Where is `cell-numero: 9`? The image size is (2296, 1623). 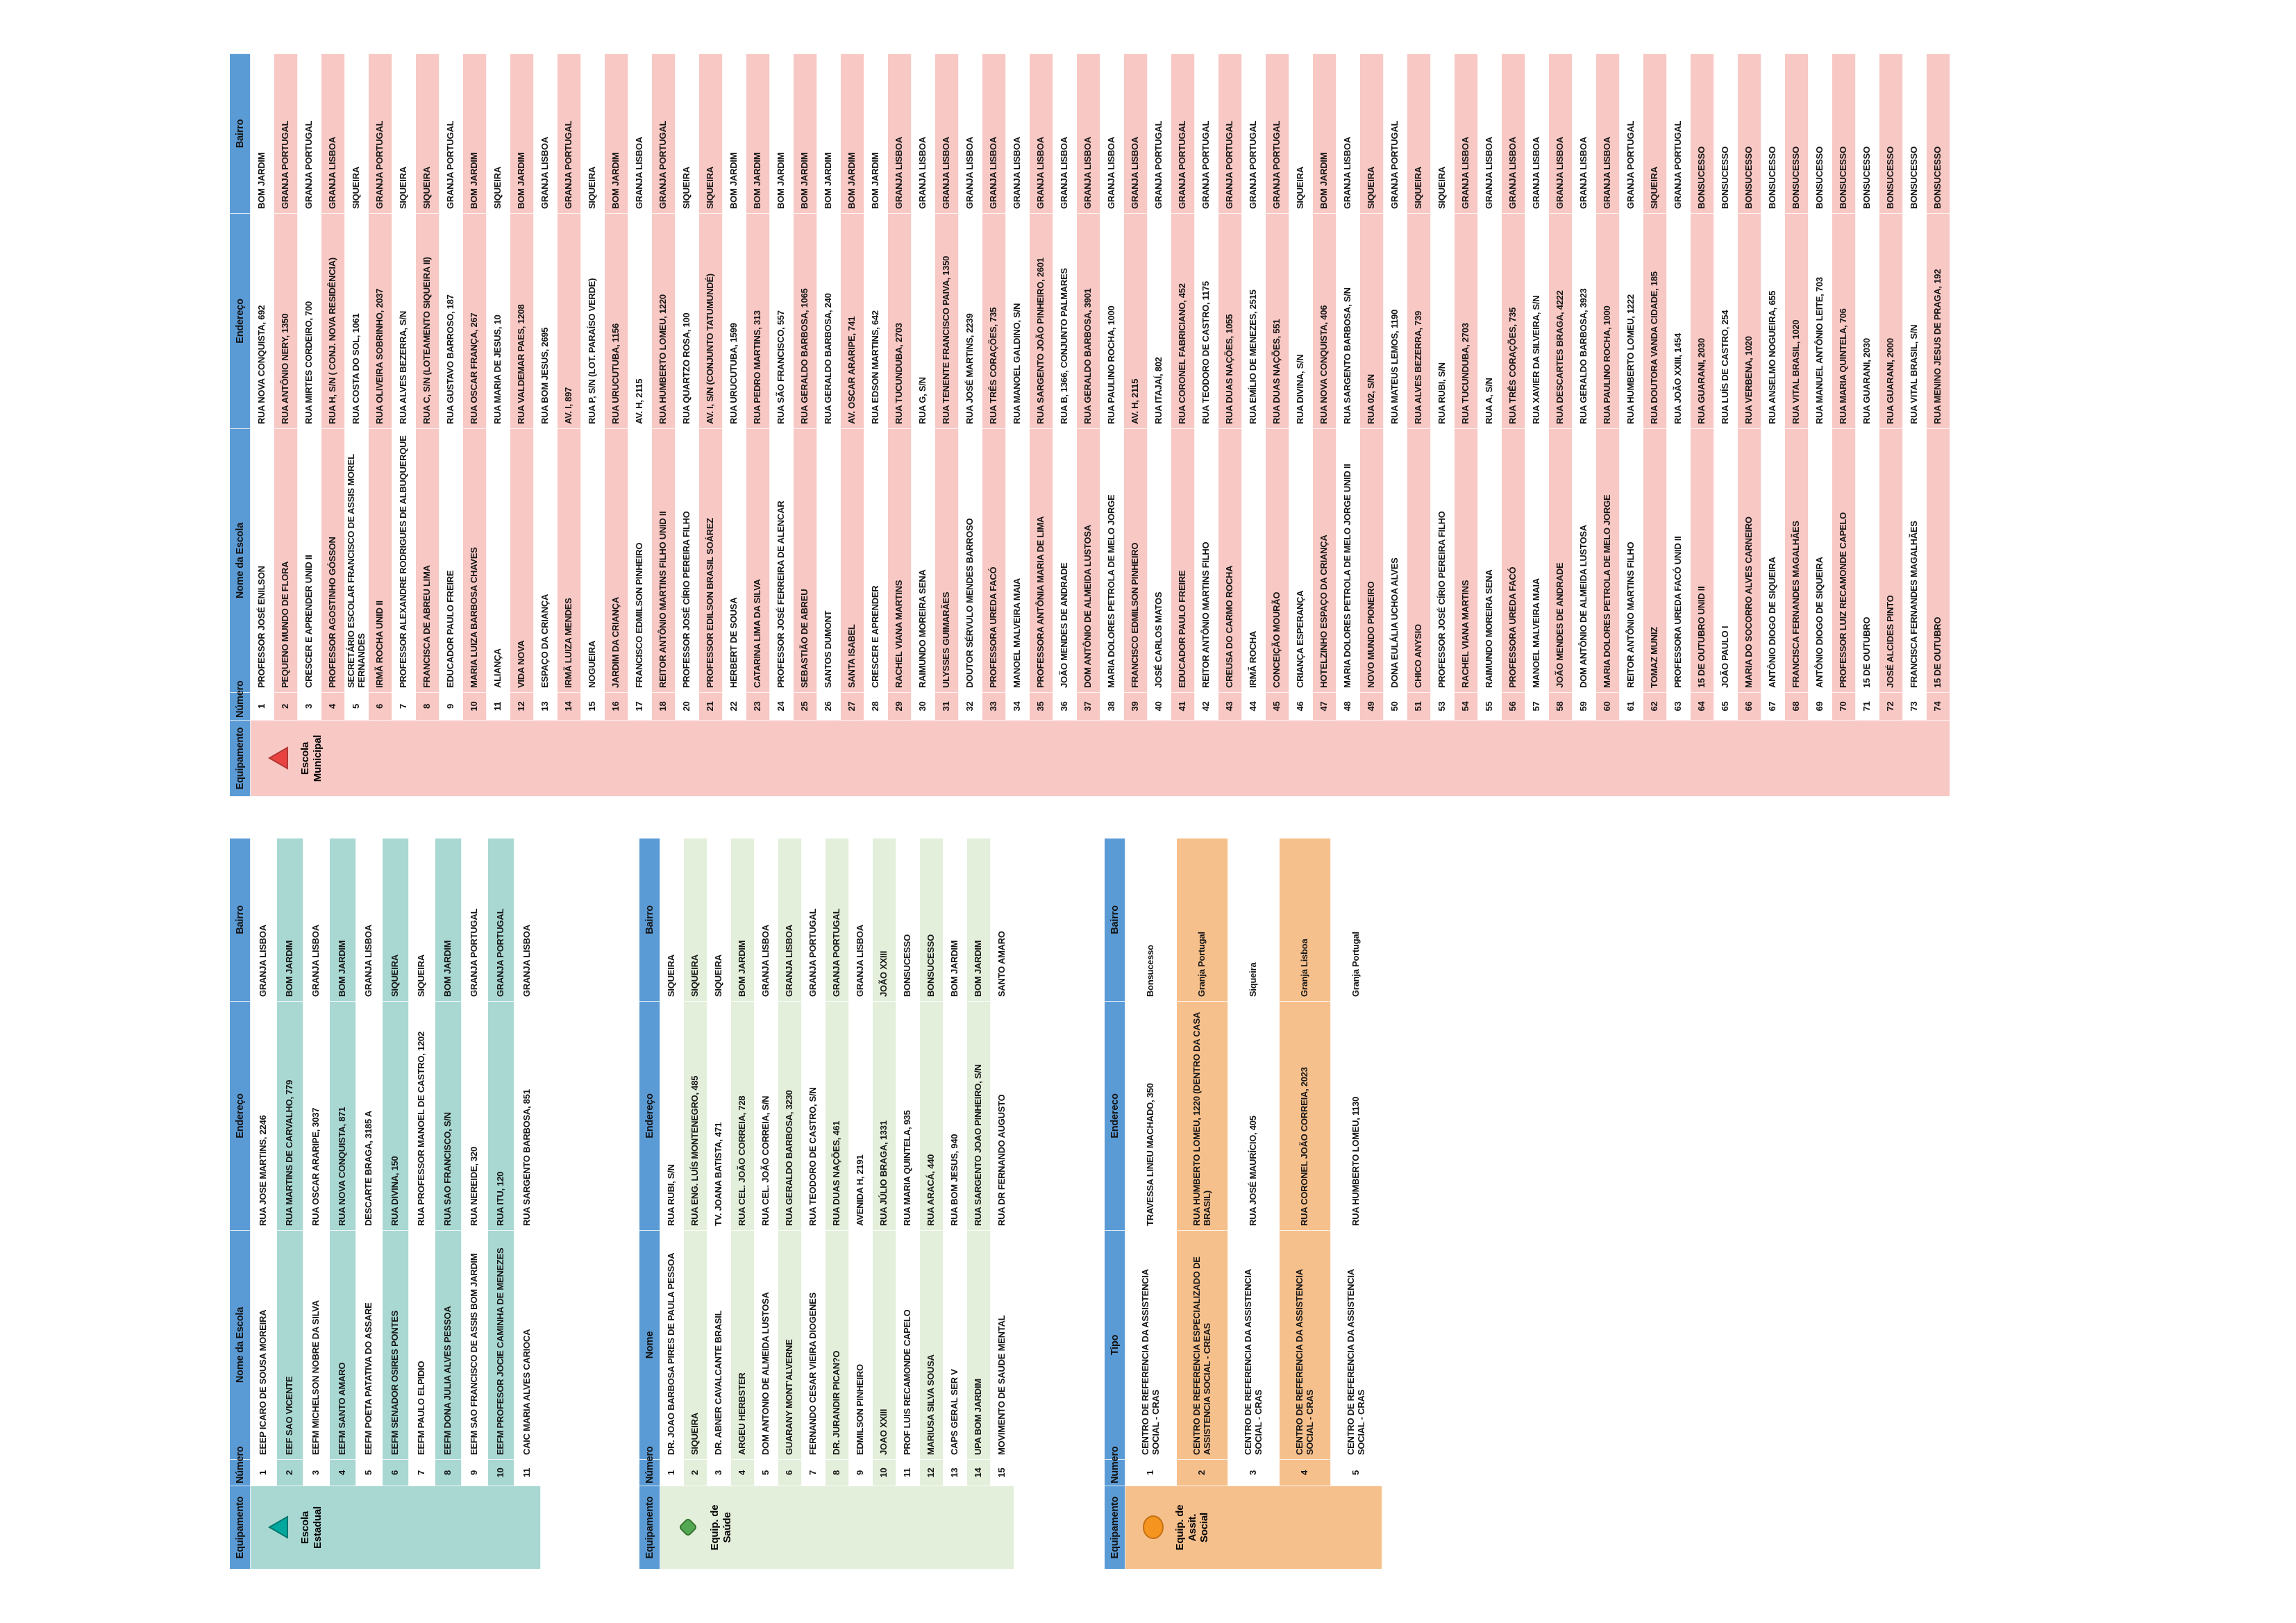
cell-numero: 9 is located at coordinates (474, 1472).